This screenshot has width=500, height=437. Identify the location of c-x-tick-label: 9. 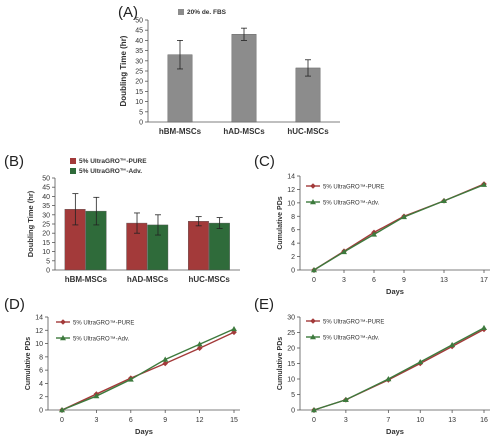
(404, 280).